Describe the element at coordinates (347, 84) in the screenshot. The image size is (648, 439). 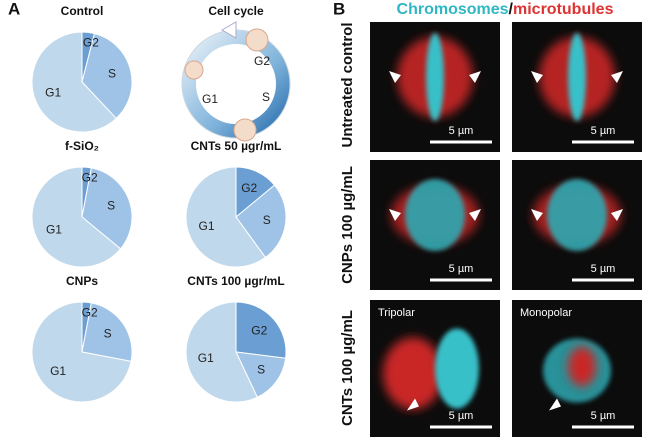
I see `row-label: Untreated control` at that location.